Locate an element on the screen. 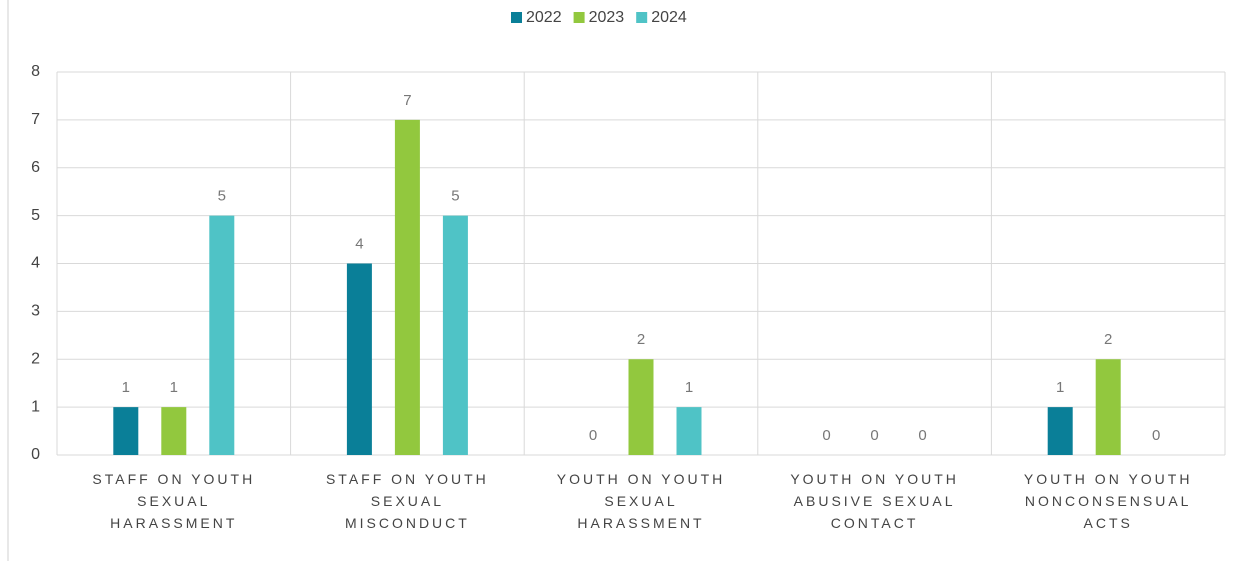 This screenshot has height=561, width=1251. legend-label: 2023 is located at coordinates (607, 17).